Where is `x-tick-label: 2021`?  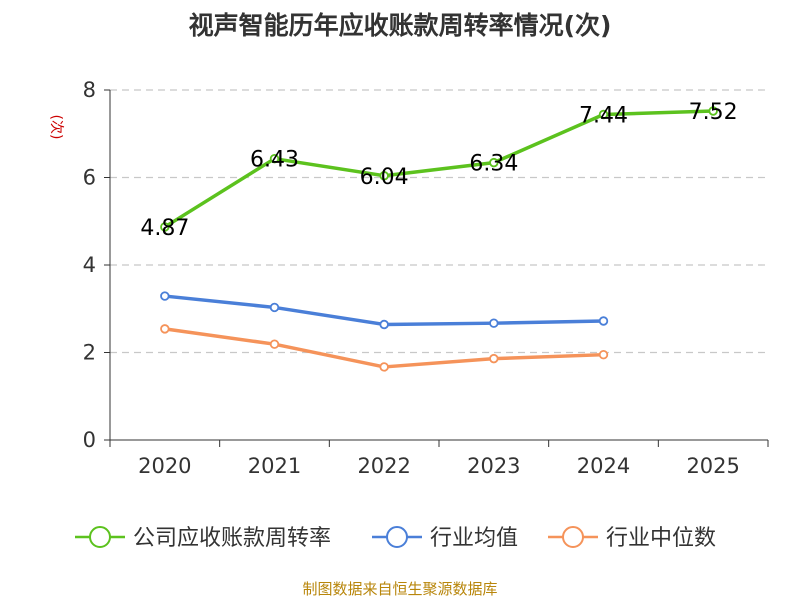 x-tick-label: 2021 is located at coordinates (274, 466).